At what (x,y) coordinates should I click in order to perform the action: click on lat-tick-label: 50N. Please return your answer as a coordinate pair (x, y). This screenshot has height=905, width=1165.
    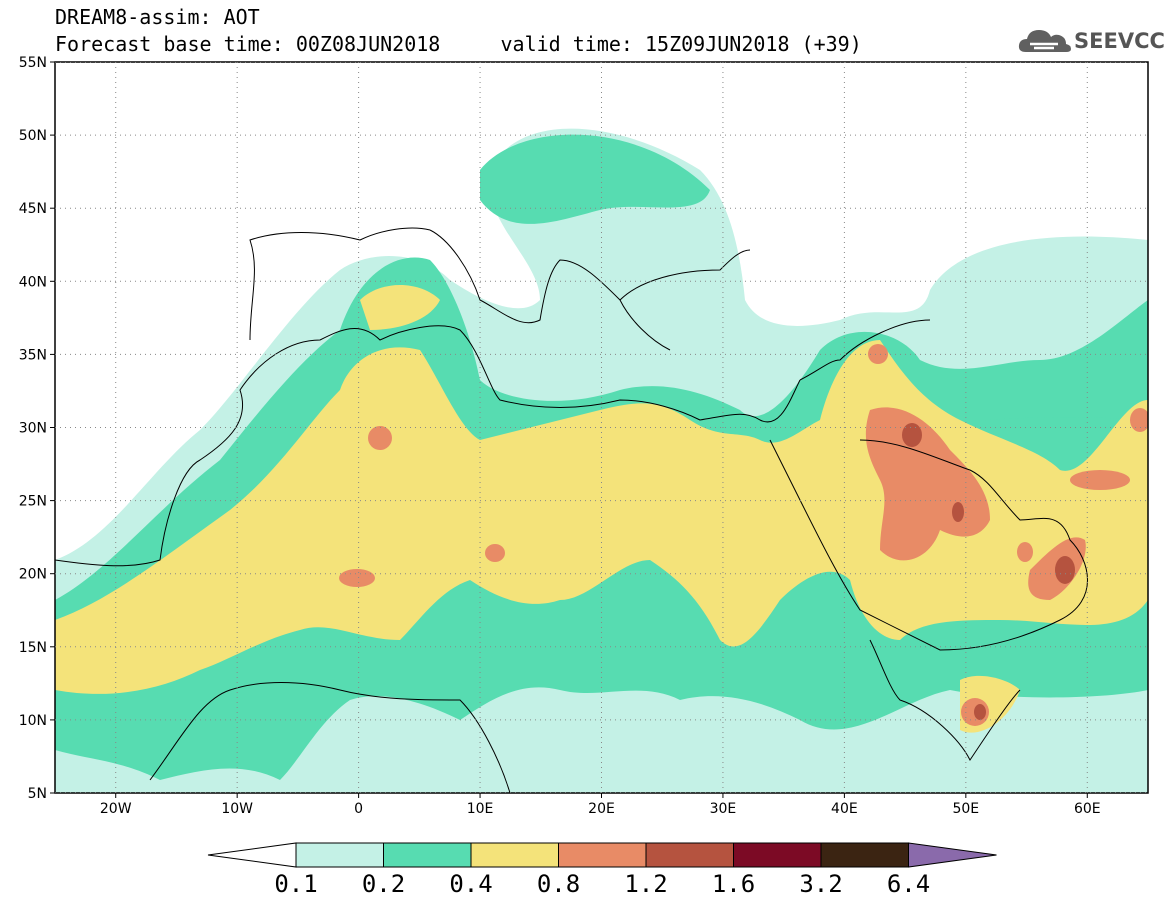
    Looking at the image, I should click on (33, 136).